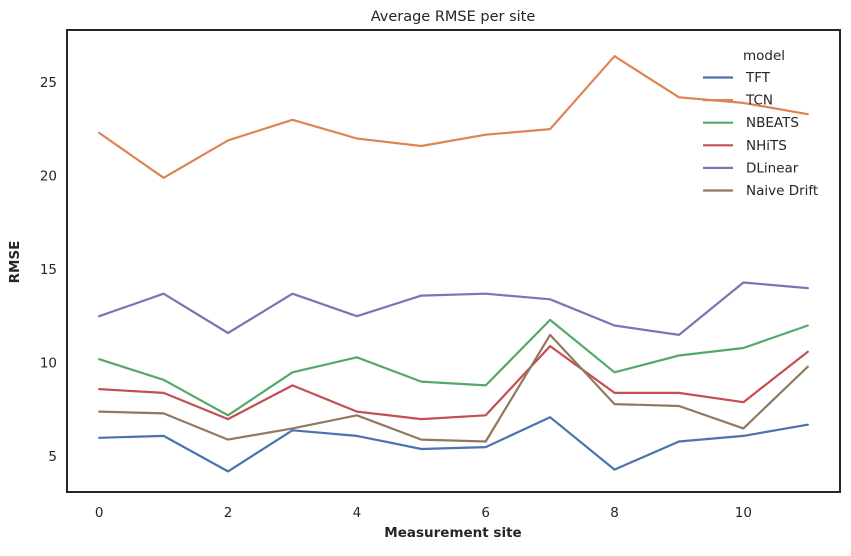  I want to click on x-tick-label: 6, so click(485, 513).